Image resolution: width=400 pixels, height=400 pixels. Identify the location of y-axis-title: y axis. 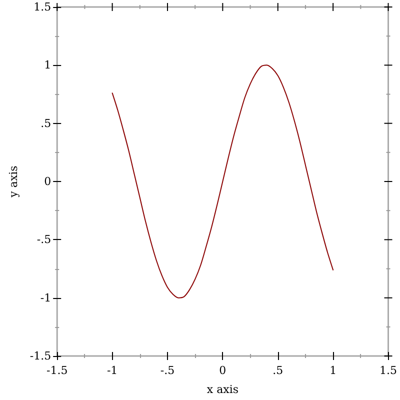
(13, 181).